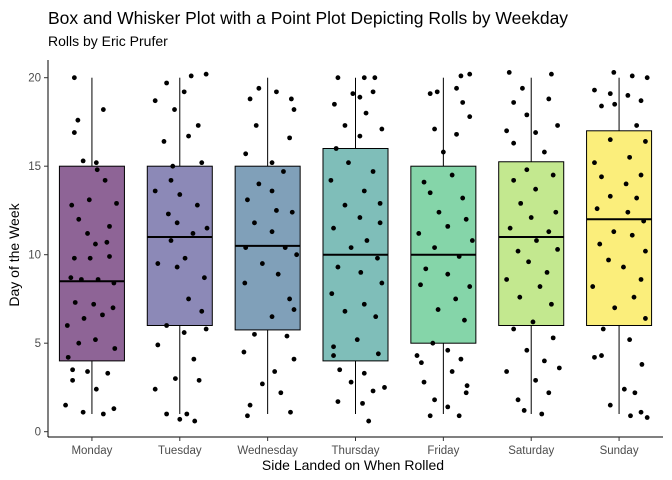 The width and height of the screenshot is (672, 480). I want to click on x-tick-label: Friday, so click(443, 451).